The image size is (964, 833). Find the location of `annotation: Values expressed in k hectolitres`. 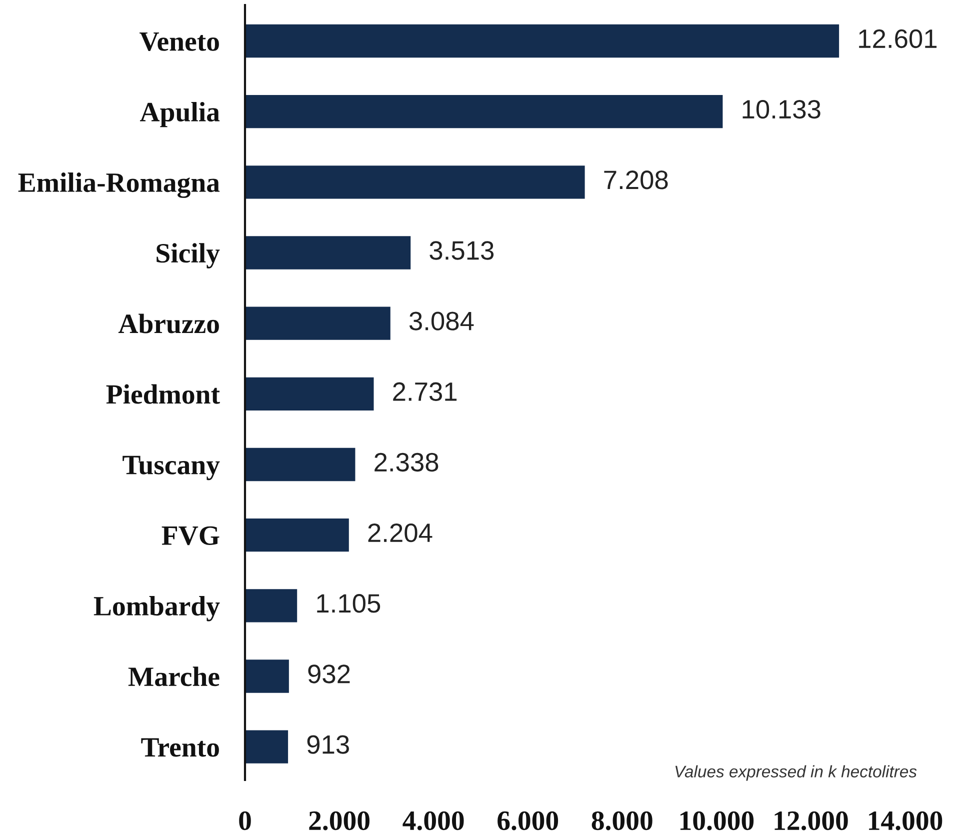

annotation: Values expressed in k hectolitres is located at coordinates (796, 773).